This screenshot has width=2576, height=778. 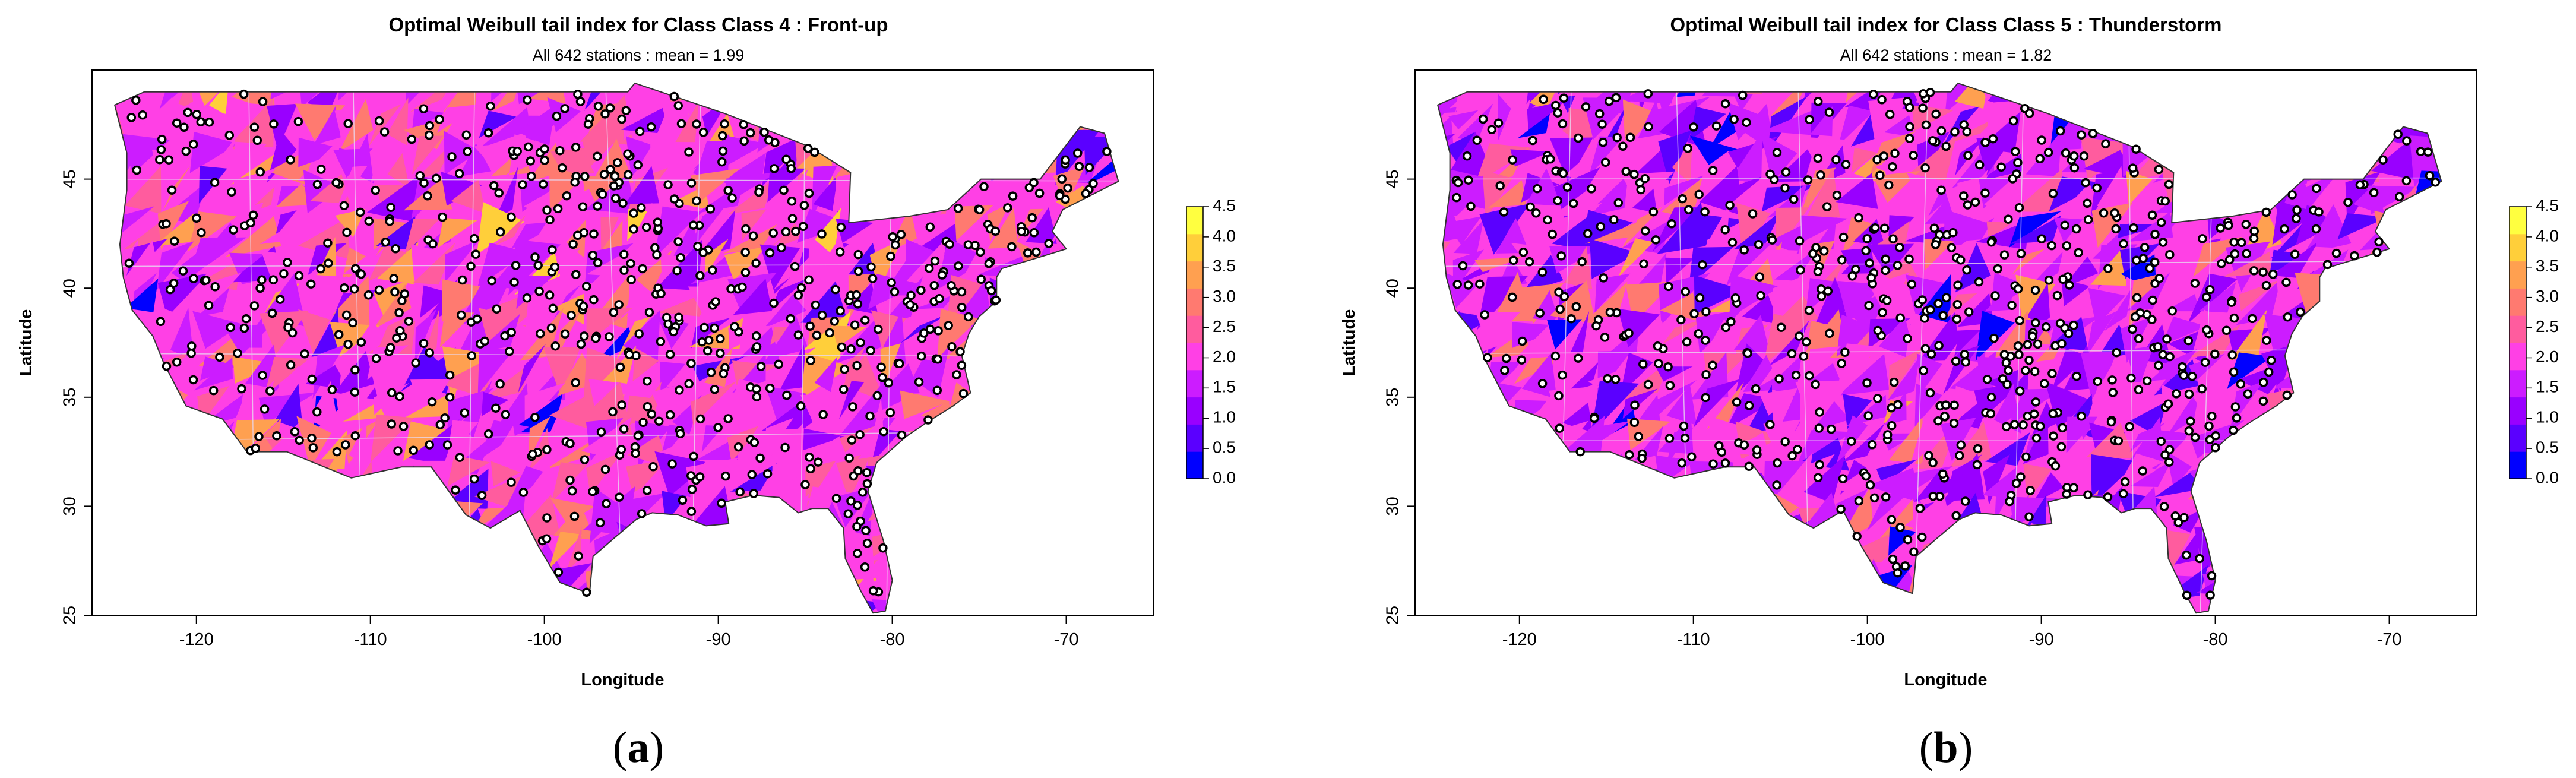 What do you see at coordinates (2518, 342) in the screenshot?
I see `colorbar-frame` at bounding box center [2518, 342].